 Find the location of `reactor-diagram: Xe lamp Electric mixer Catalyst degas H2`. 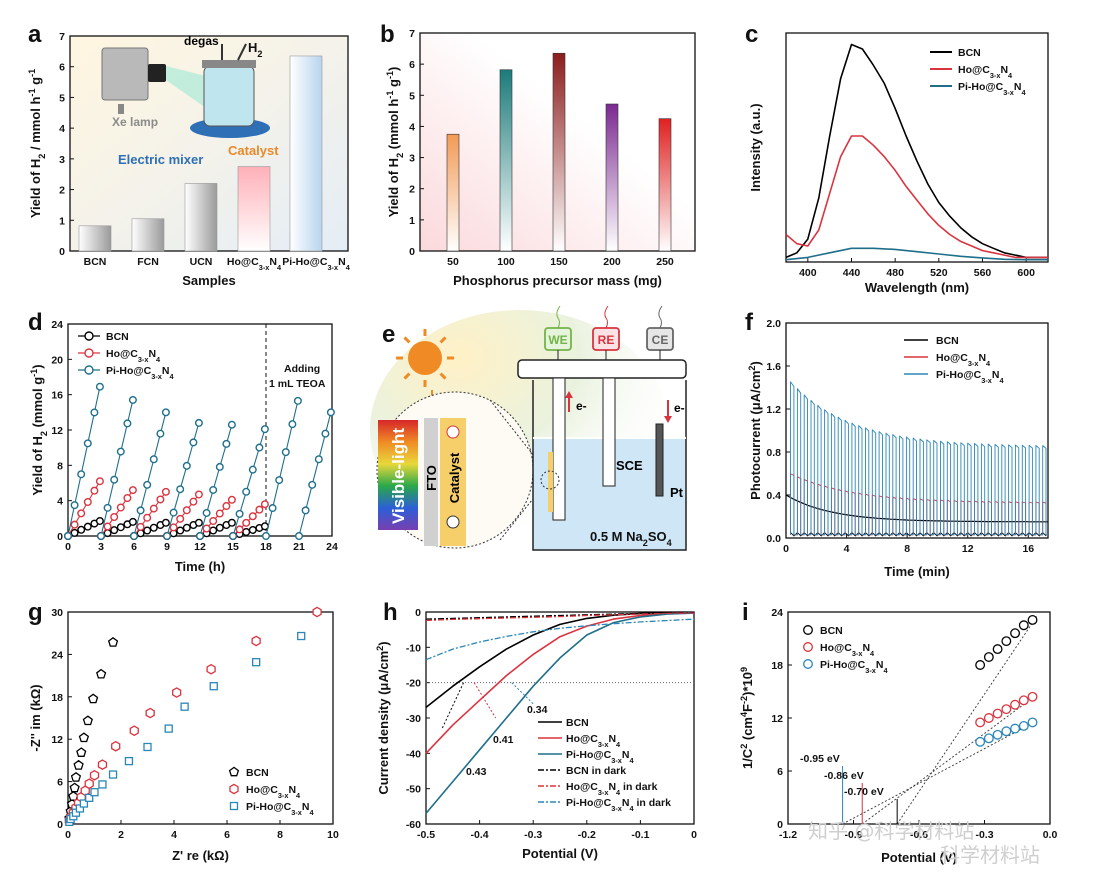

reactor-diagram: Xe lamp Electric mixer Catalyst degas H2 is located at coordinates (190, 100).